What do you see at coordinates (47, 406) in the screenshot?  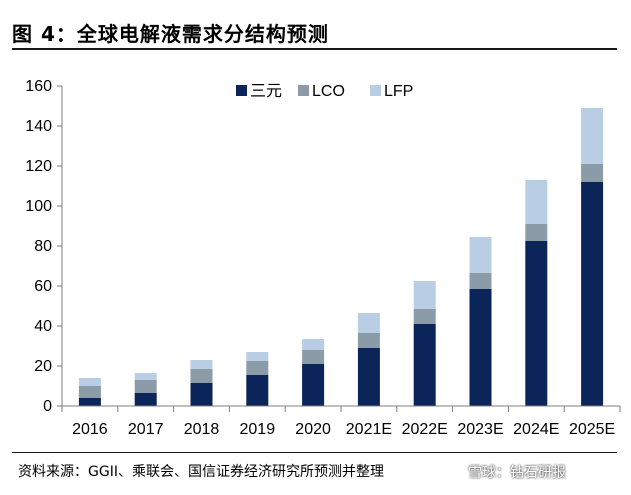 I see `y-tick-label: 0` at bounding box center [47, 406].